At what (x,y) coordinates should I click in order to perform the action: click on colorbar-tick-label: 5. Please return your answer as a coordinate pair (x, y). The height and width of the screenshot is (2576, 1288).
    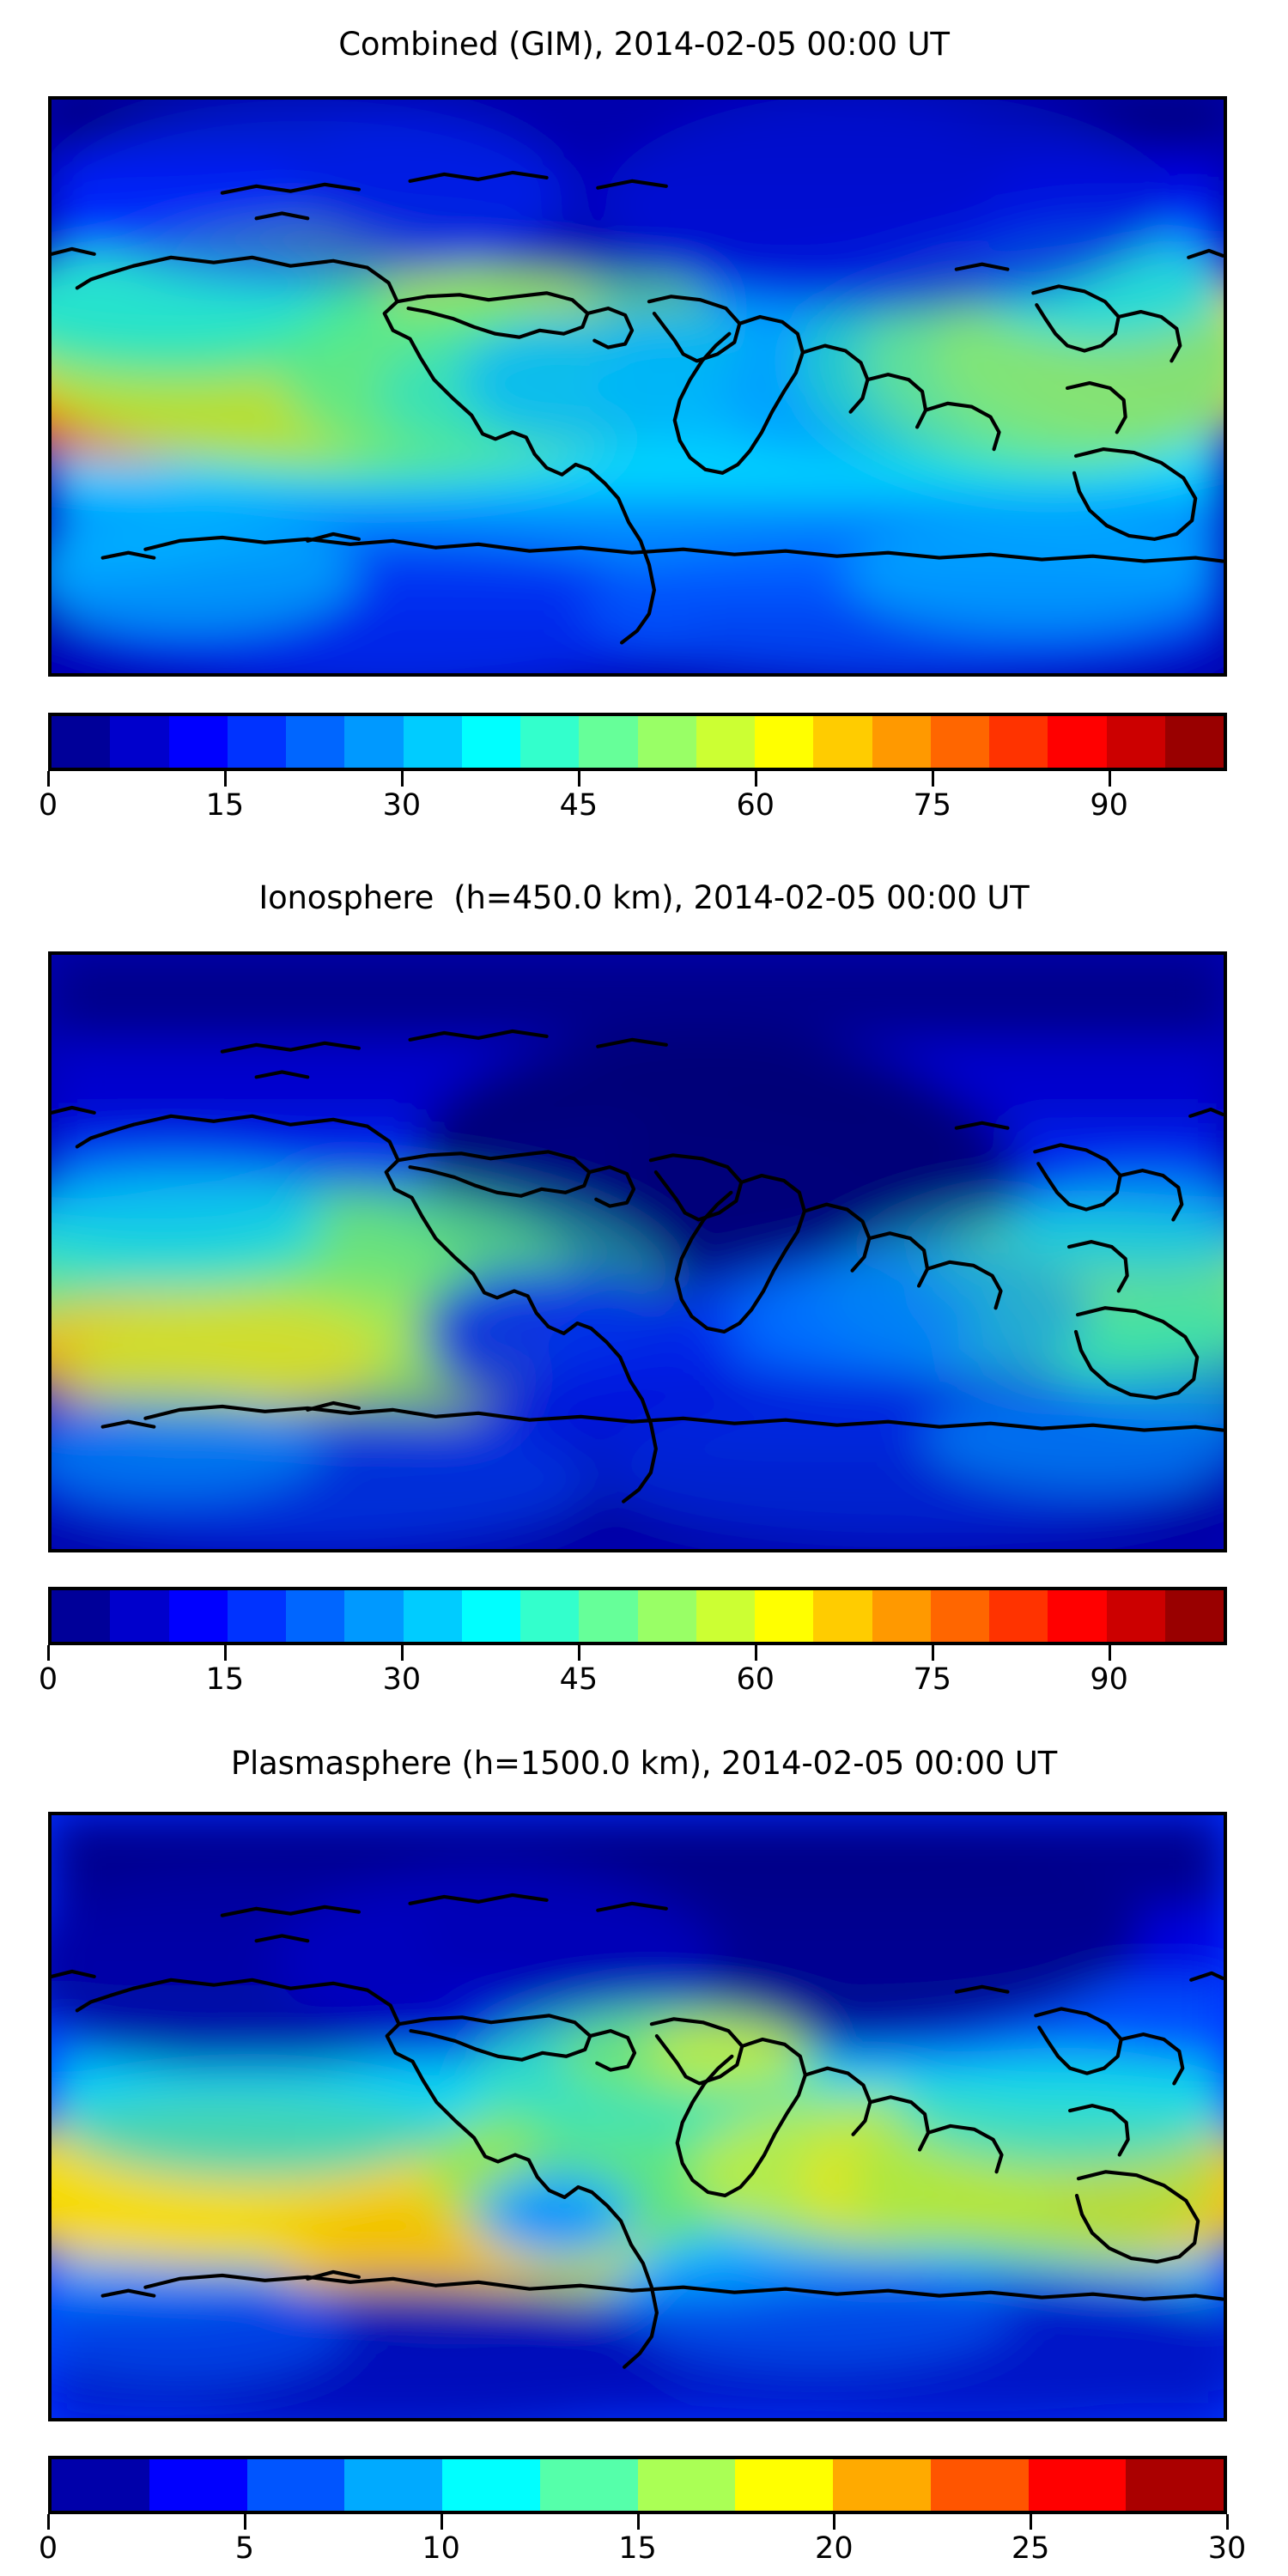
    Looking at the image, I should click on (244, 2548).